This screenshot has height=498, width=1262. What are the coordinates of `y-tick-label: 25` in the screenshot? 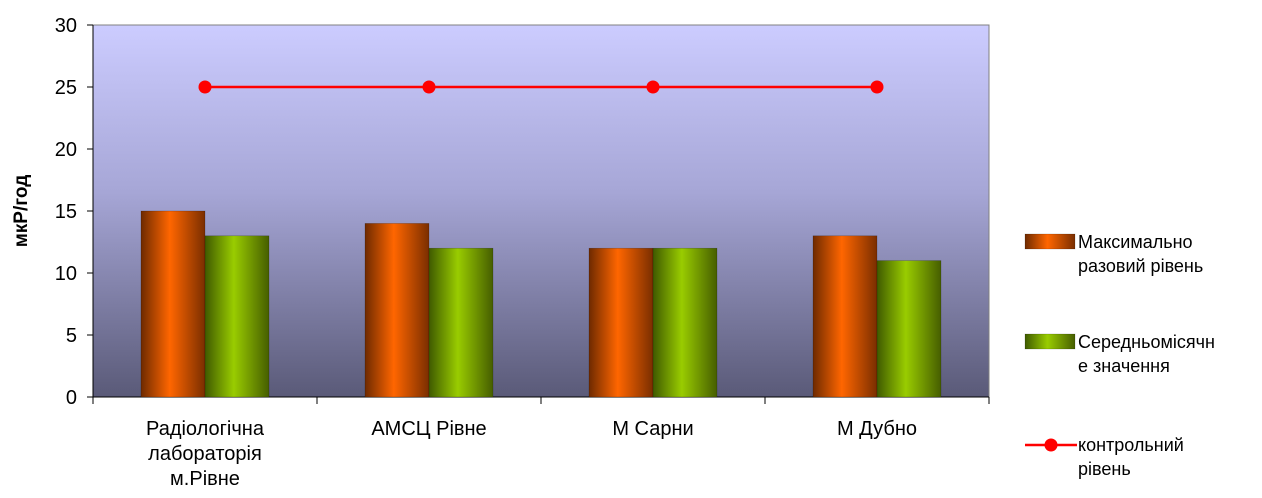 It's located at (66, 88).